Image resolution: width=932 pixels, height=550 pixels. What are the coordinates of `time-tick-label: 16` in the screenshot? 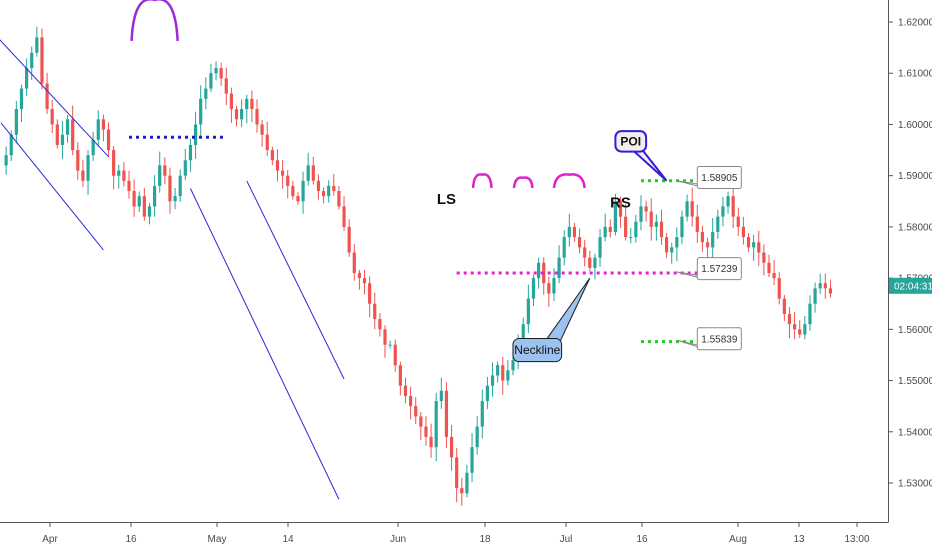 It's located at (642, 539).